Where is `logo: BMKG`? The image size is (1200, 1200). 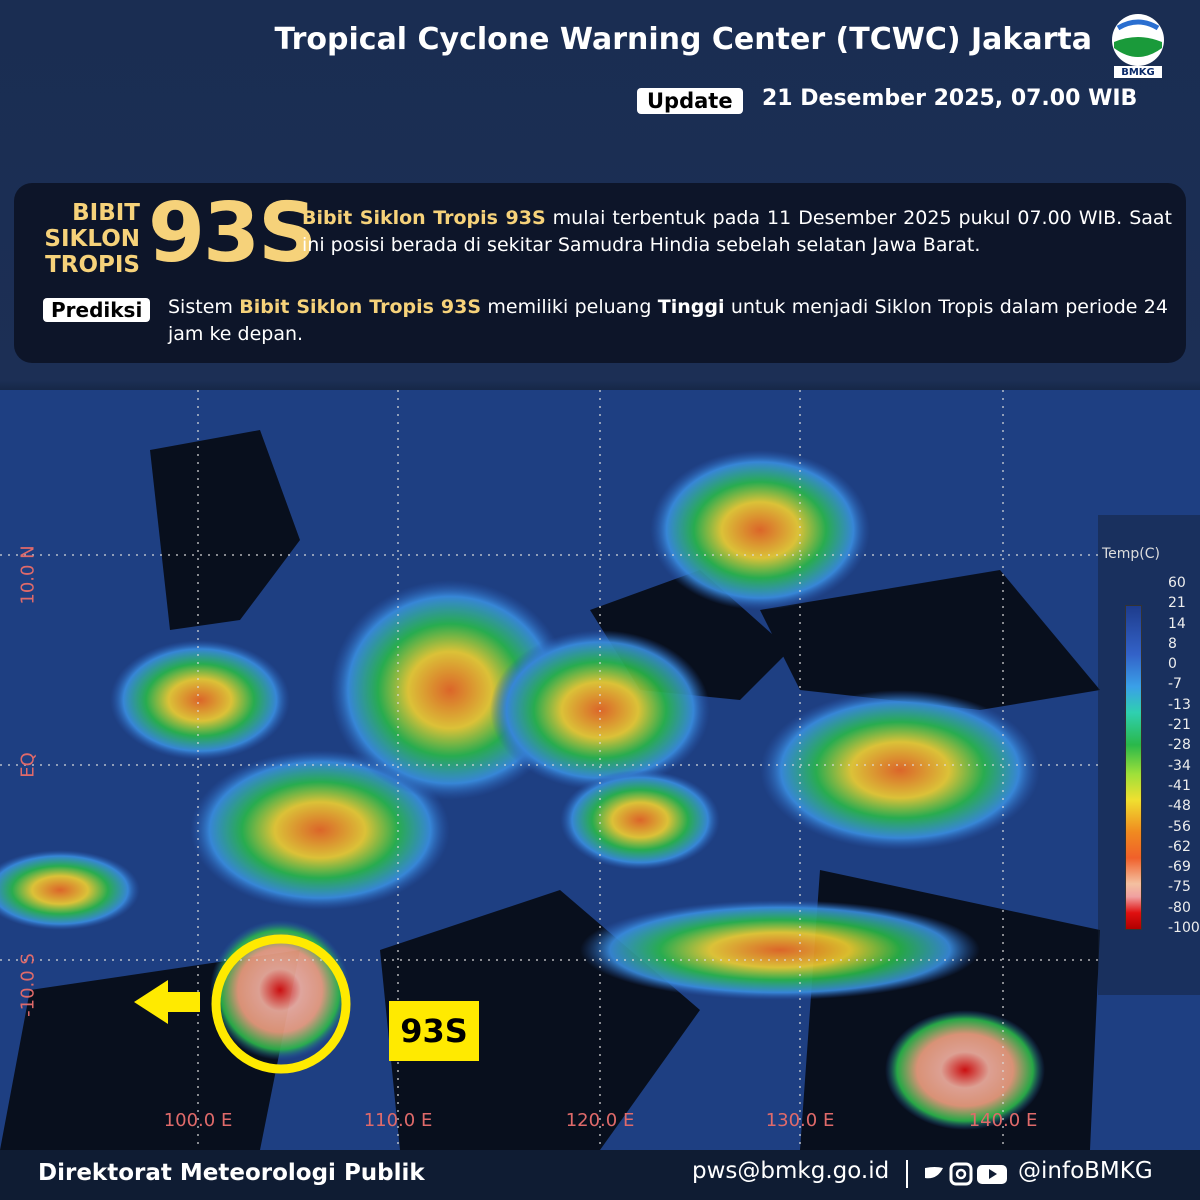 logo: BMKG is located at coordinates (1138, 46).